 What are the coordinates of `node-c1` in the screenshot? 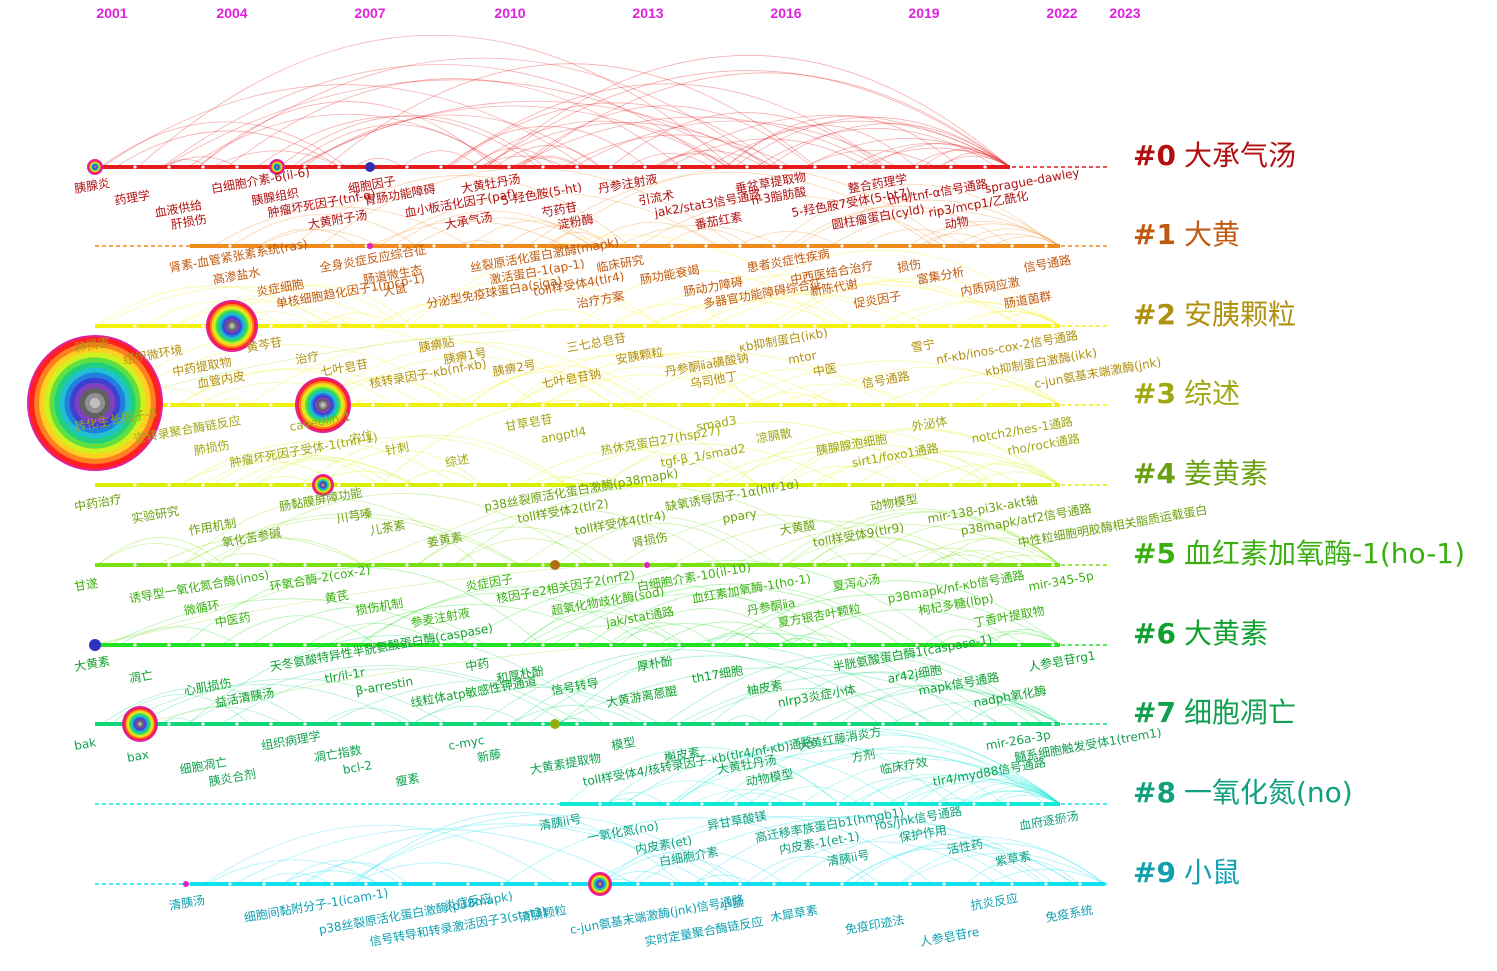 It's located at (370, 246).